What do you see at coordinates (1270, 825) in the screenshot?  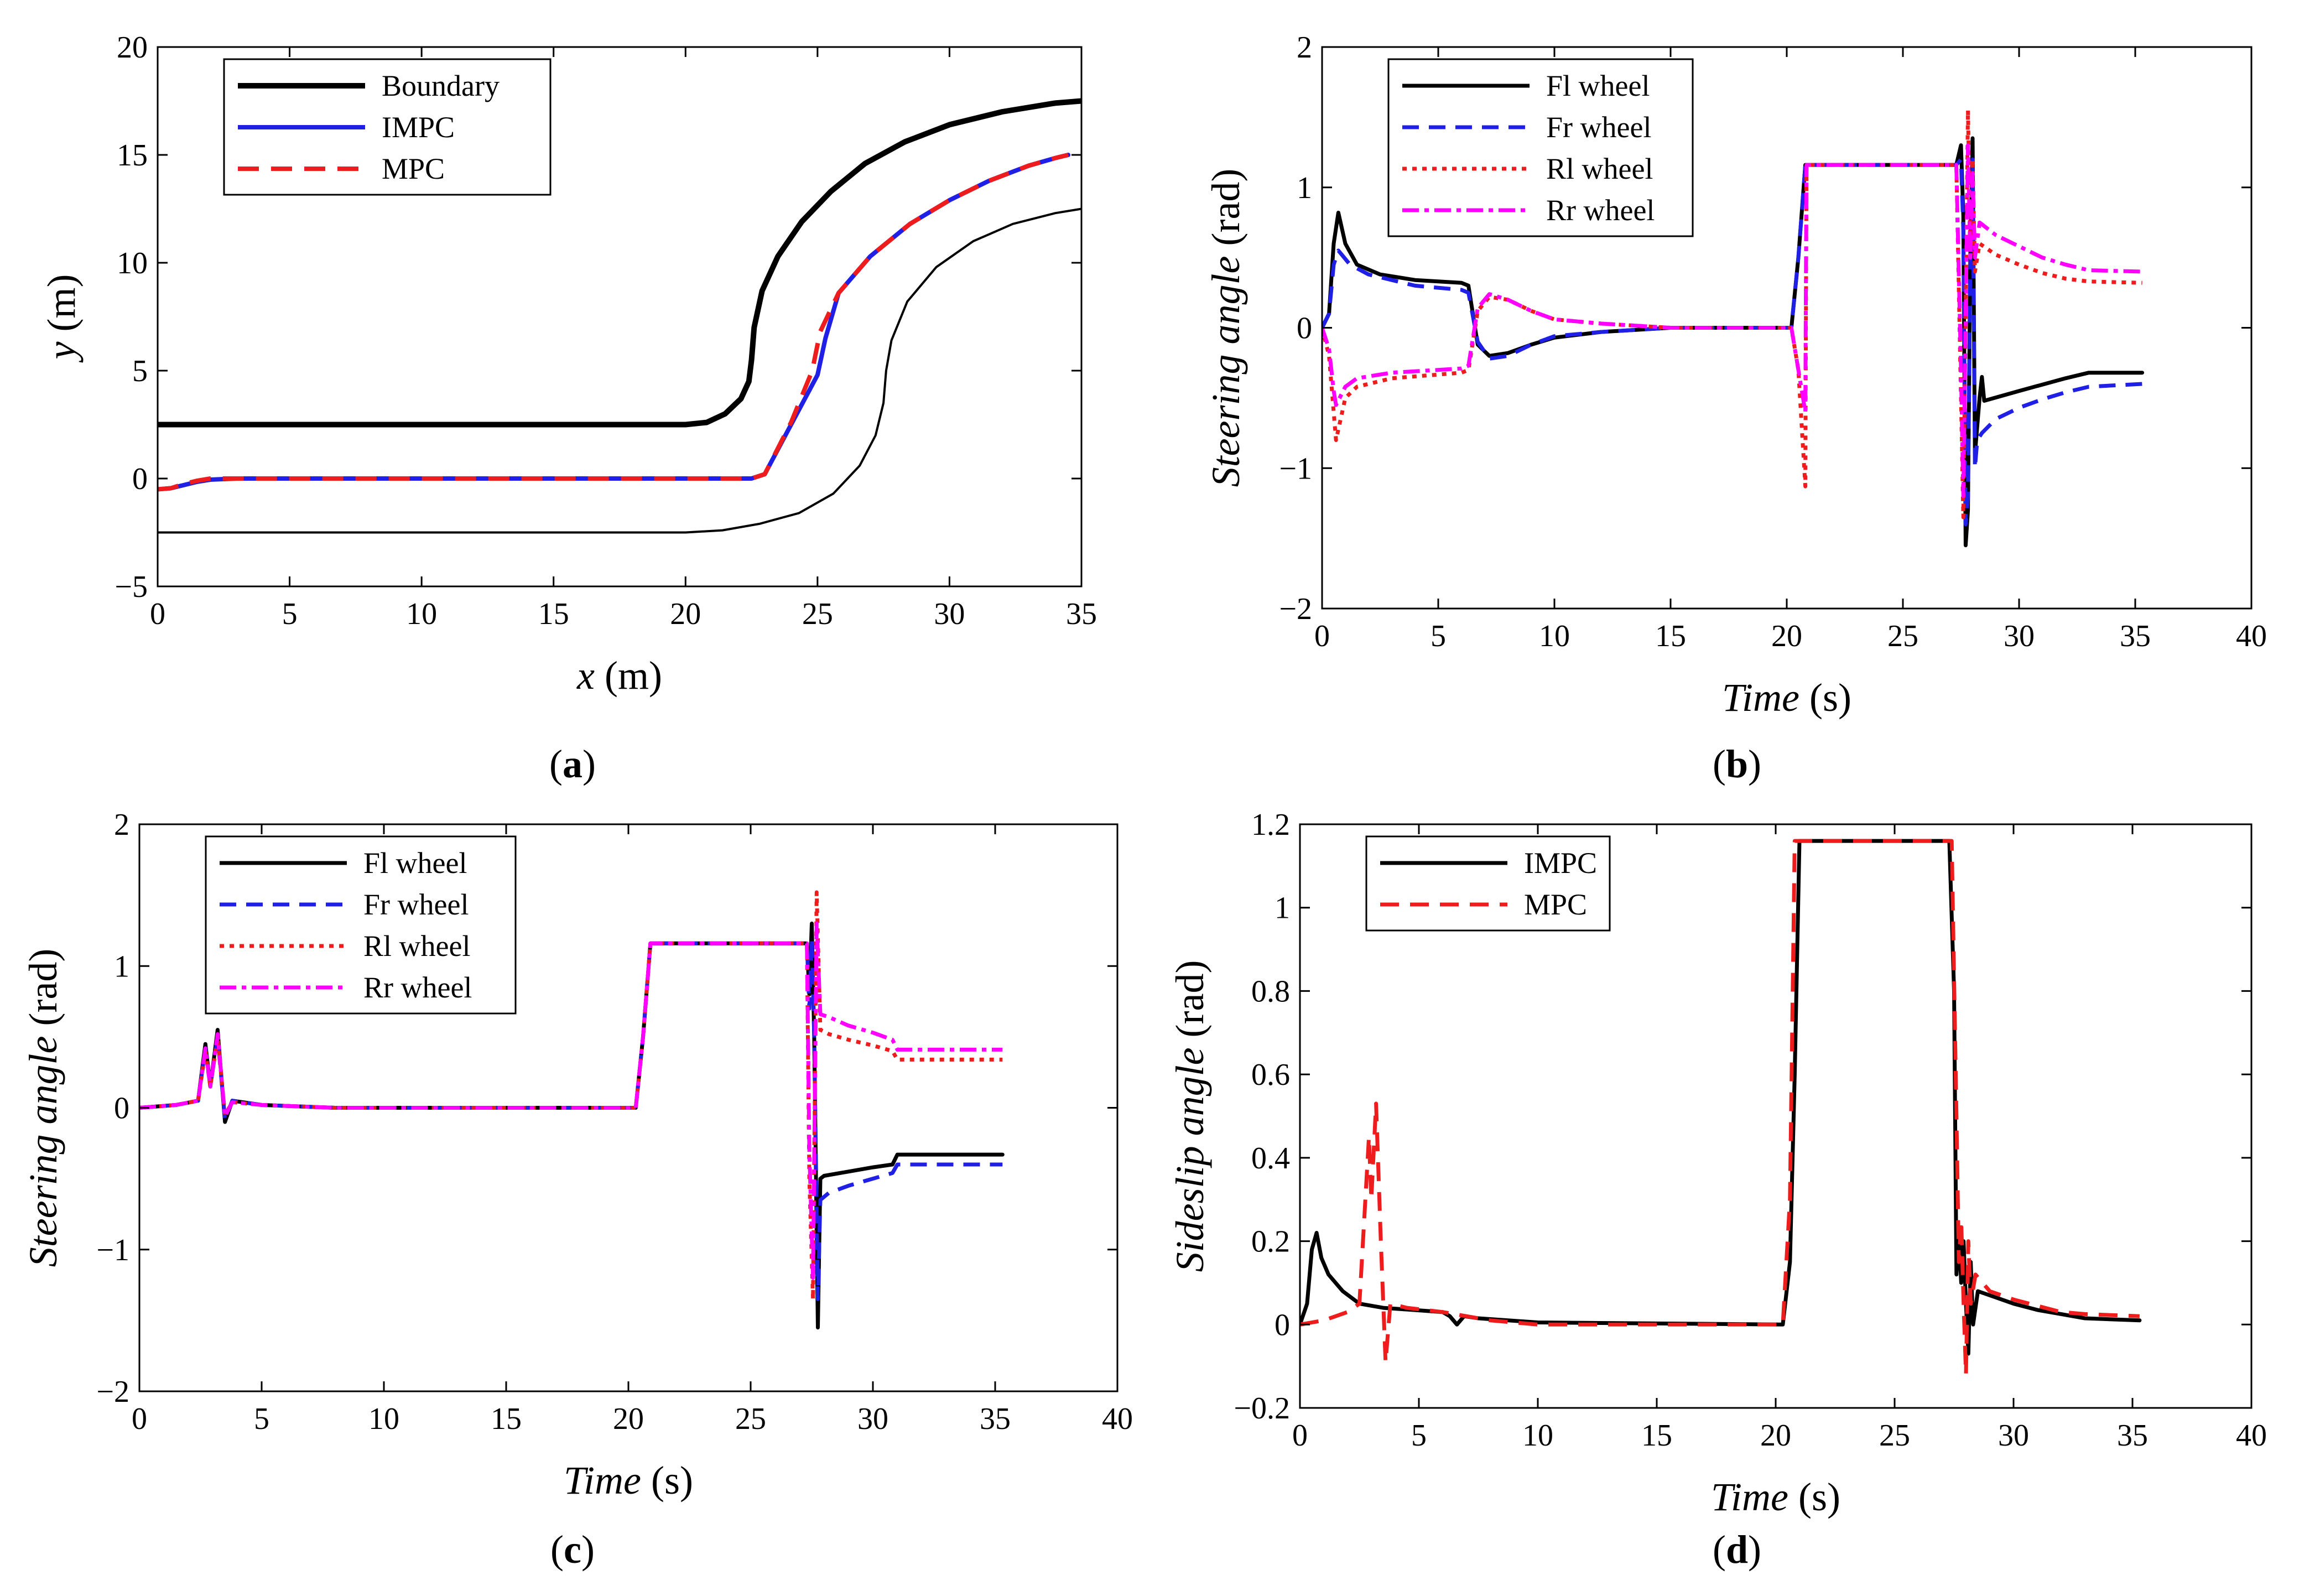 I see `y-tick-label: 1.2` at bounding box center [1270, 825].